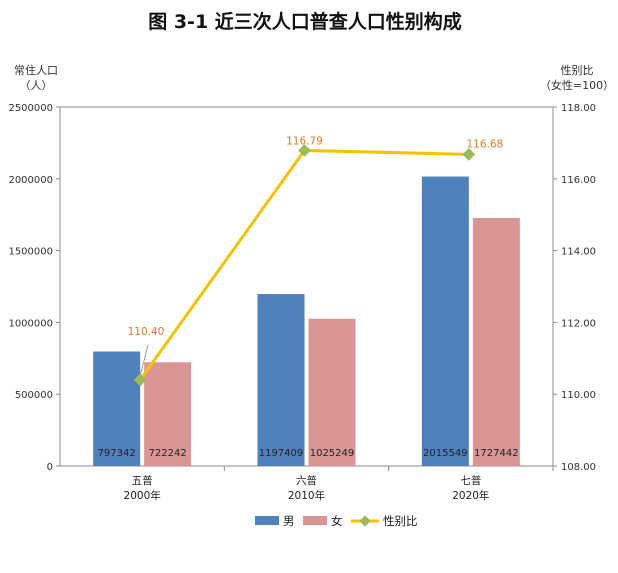 Image resolution: width=618 pixels, height=573 pixels. I want to click on category-label: 五普, so click(142, 480).